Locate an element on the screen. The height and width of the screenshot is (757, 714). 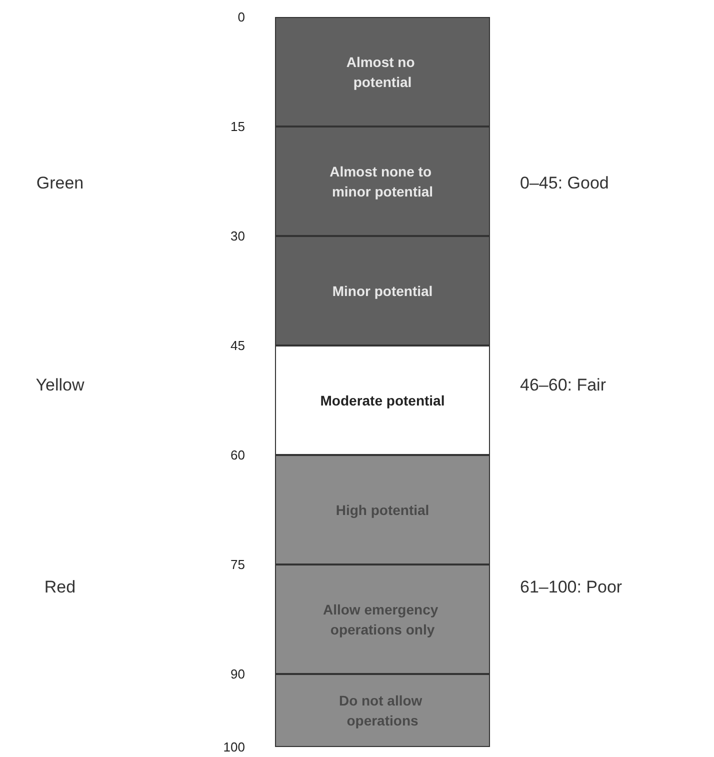
text: Yellow is located at coordinates (60, 385).